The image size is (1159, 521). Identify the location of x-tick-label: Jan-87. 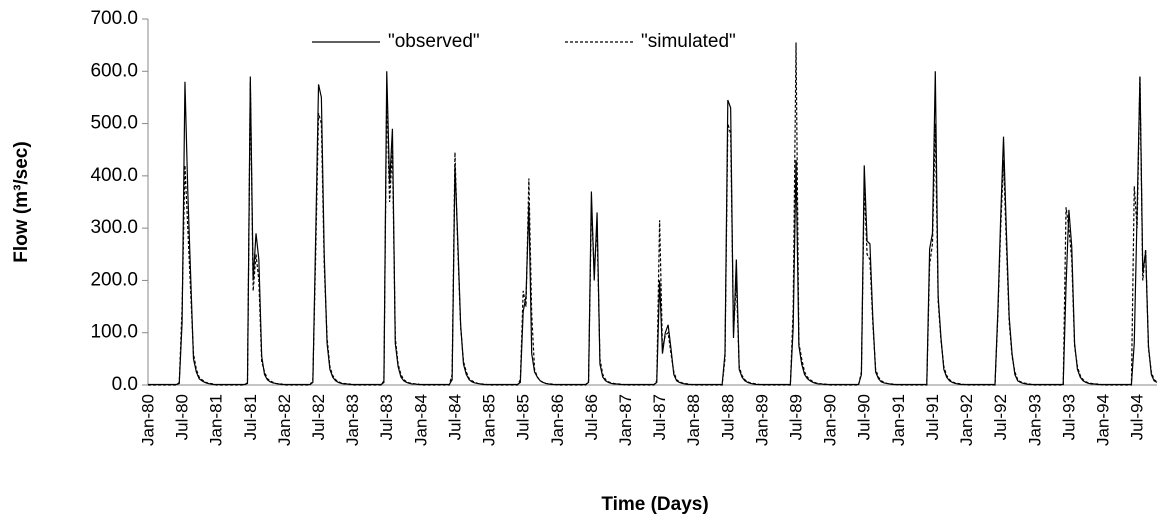
(625, 420).